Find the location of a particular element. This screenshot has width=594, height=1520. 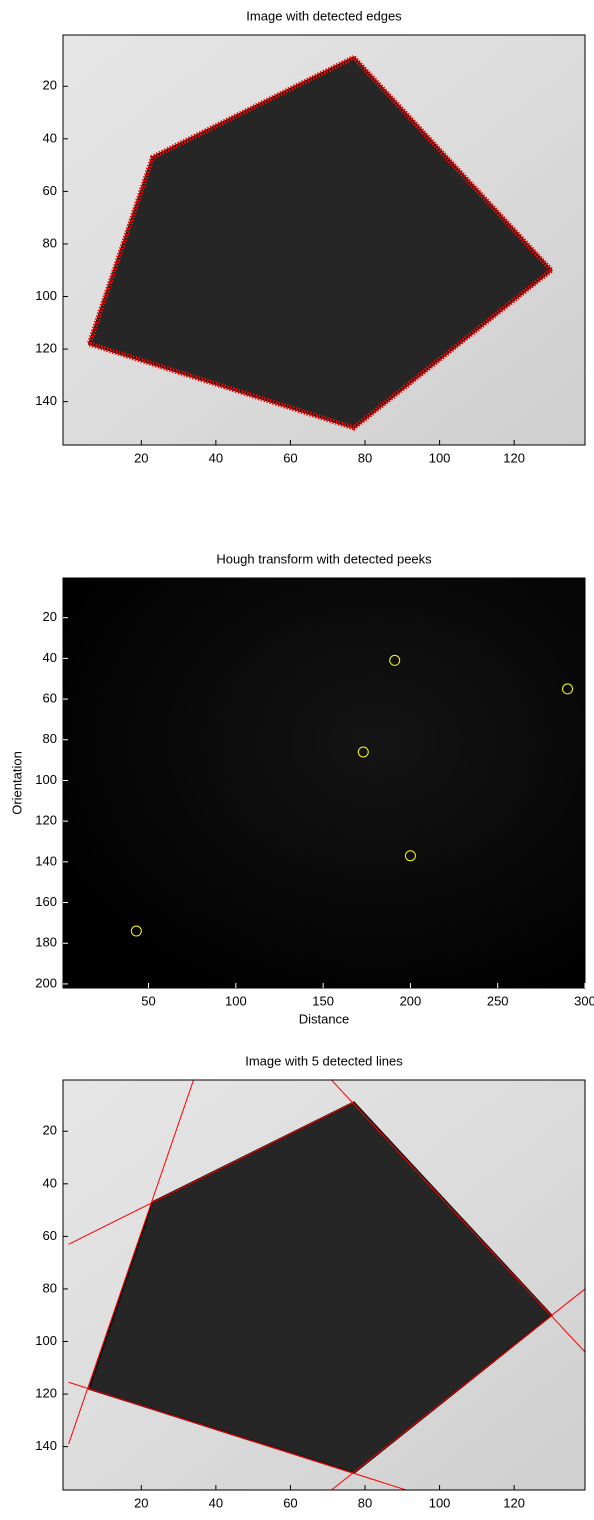

y-axis-label: Orientation is located at coordinates (16, 783).